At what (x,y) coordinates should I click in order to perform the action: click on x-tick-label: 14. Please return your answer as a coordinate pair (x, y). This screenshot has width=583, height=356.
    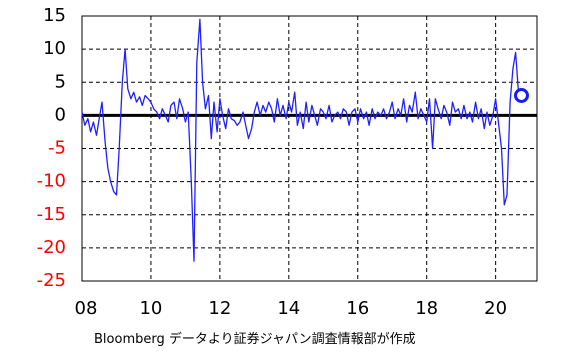
    Looking at the image, I should click on (288, 308).